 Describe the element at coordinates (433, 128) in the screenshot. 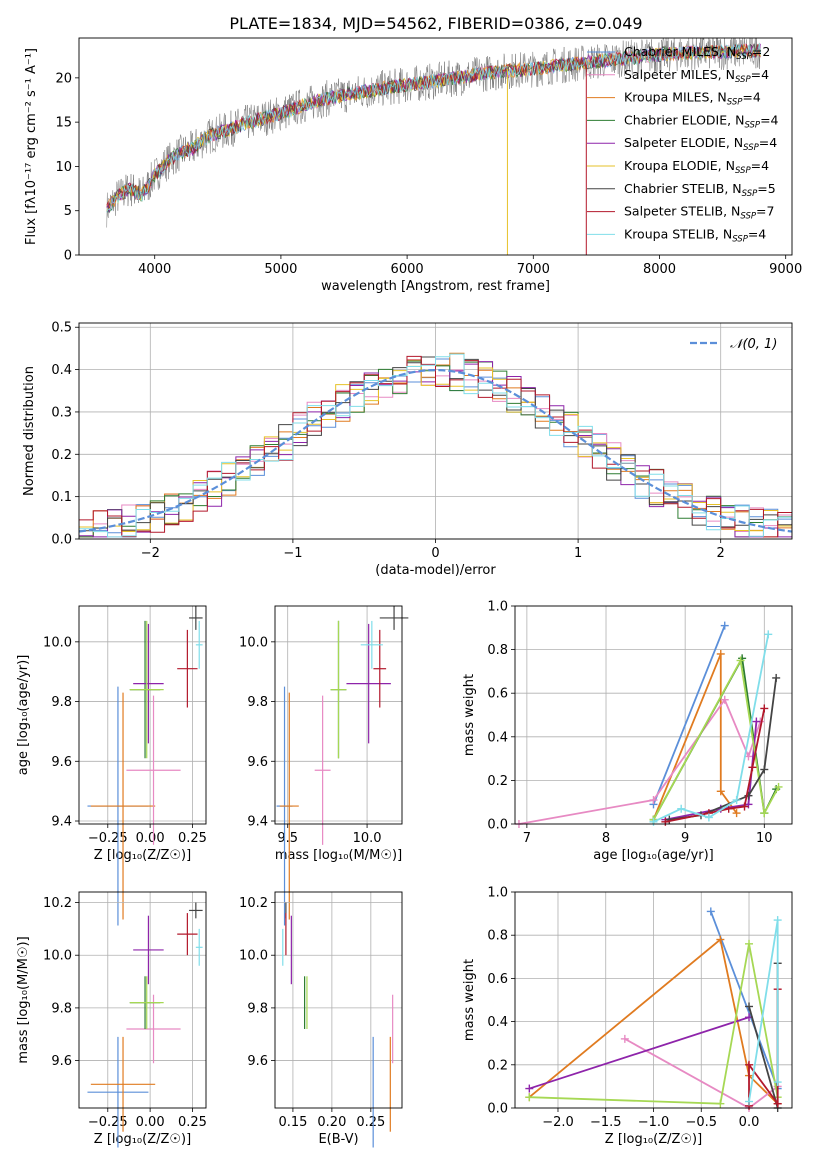

I see `model-spectrum` at that location.